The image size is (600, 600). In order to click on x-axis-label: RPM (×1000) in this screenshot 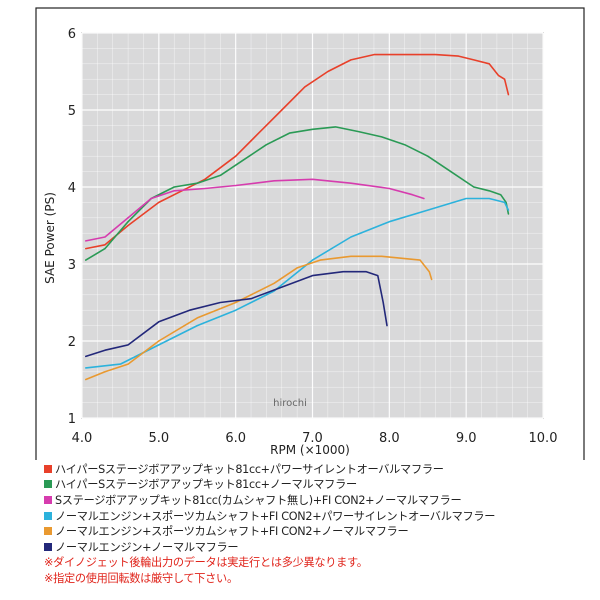, I will do `click(310, 450)`.